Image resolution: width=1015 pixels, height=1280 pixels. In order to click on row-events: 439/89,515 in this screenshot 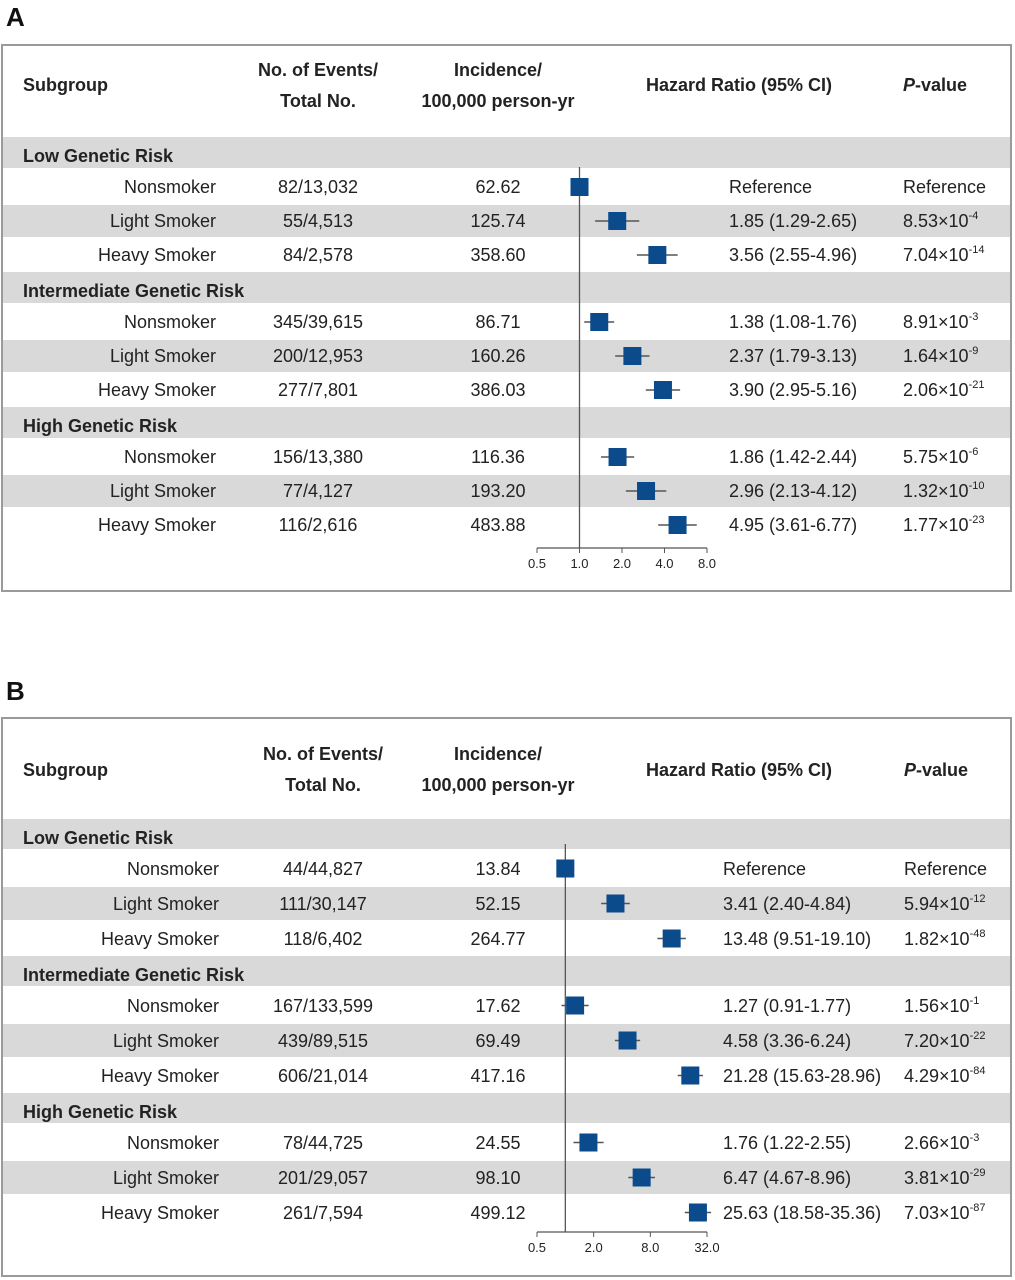, I will do `click(323, 1040)`.